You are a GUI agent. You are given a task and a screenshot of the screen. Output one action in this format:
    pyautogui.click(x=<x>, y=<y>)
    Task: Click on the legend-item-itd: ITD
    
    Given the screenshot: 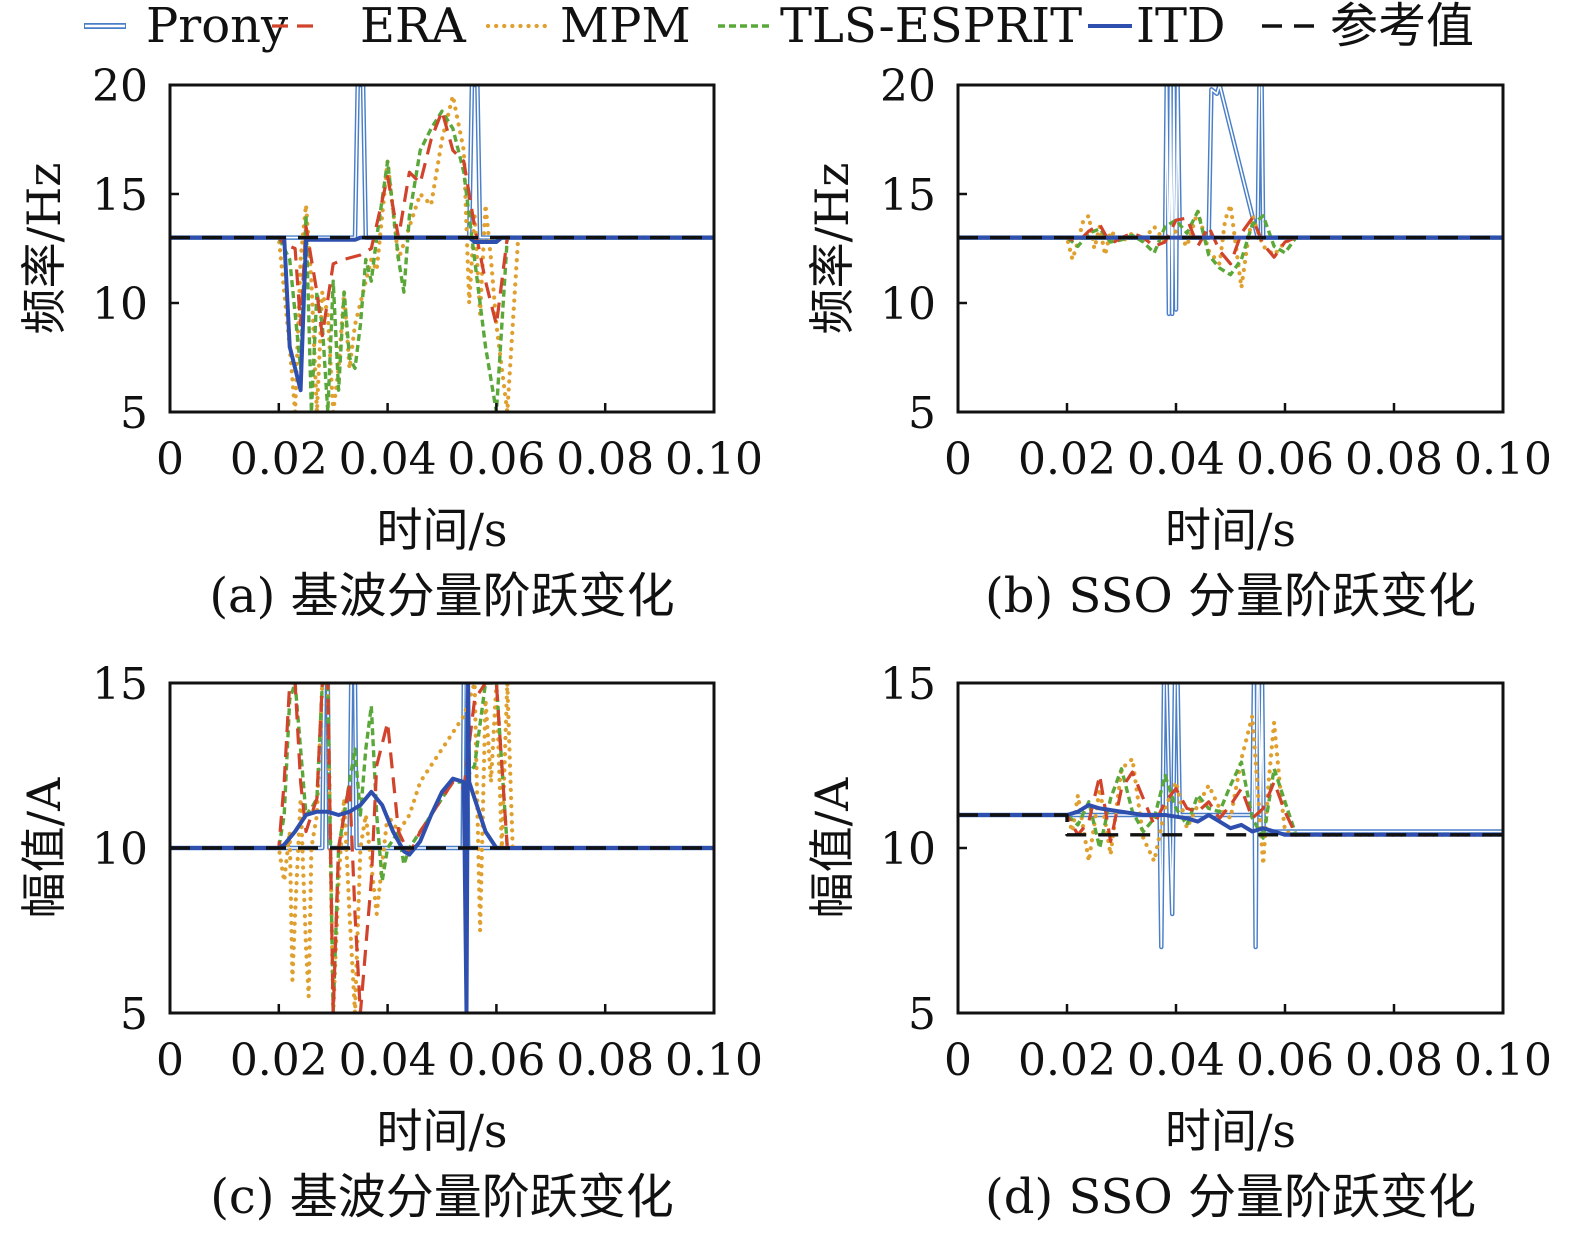 What is the action you would take?
    pyautogui.click(x=1156, y=27)
    